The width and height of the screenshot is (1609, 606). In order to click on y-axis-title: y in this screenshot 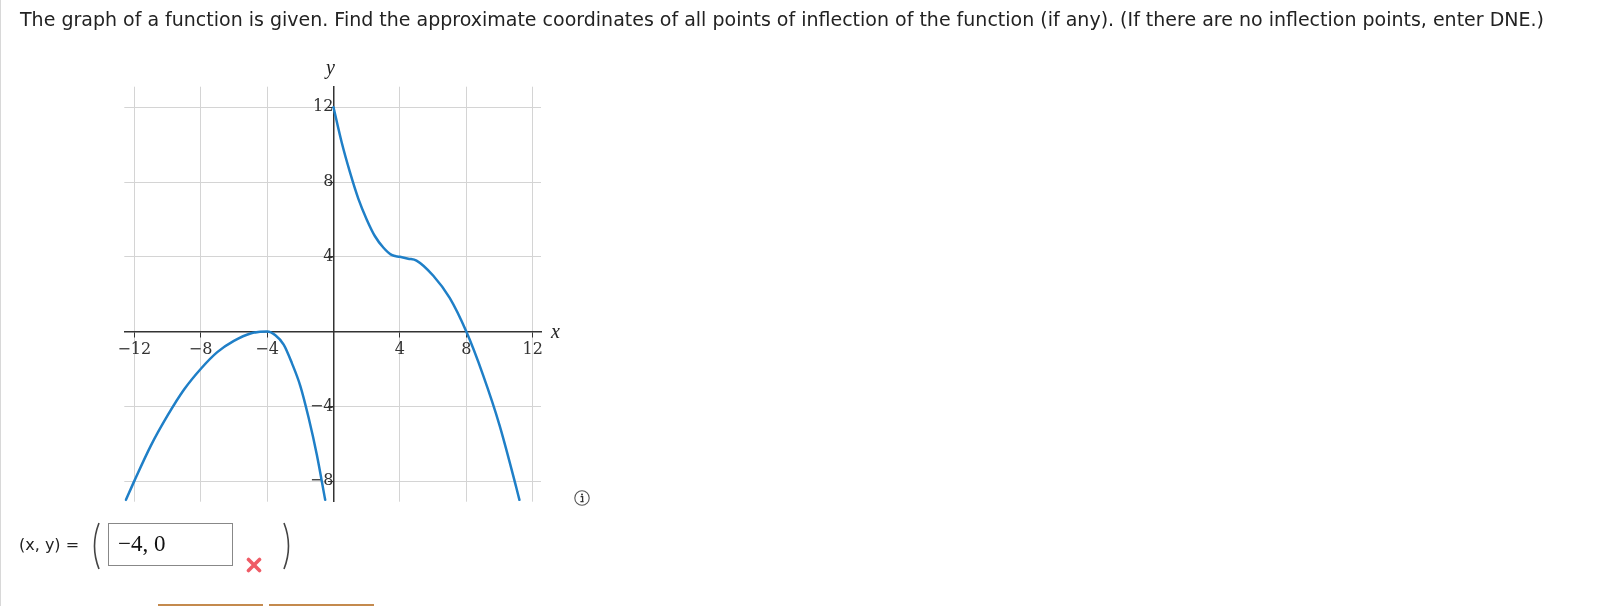, I will do `click(330, 67)`.